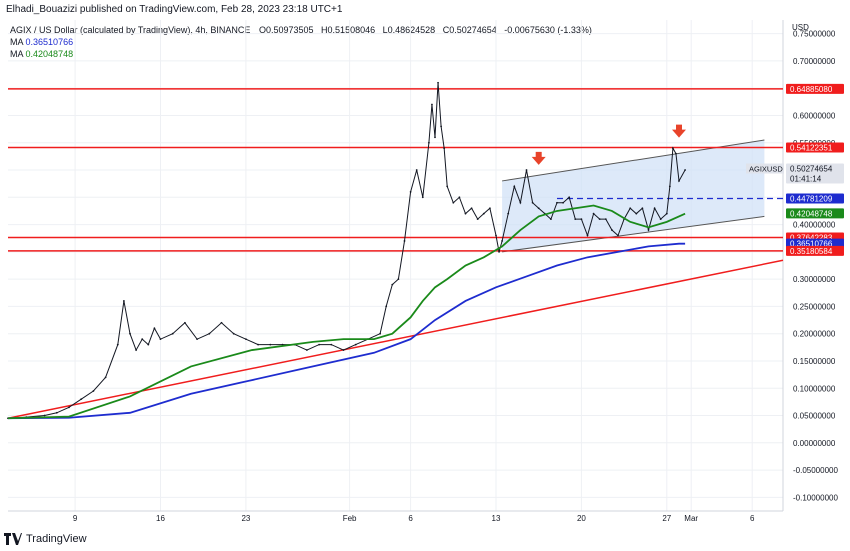  Describe the element at coordinates (814, 306) in the screenshot. I see `y-tick-label: 0.25000000` at that location.